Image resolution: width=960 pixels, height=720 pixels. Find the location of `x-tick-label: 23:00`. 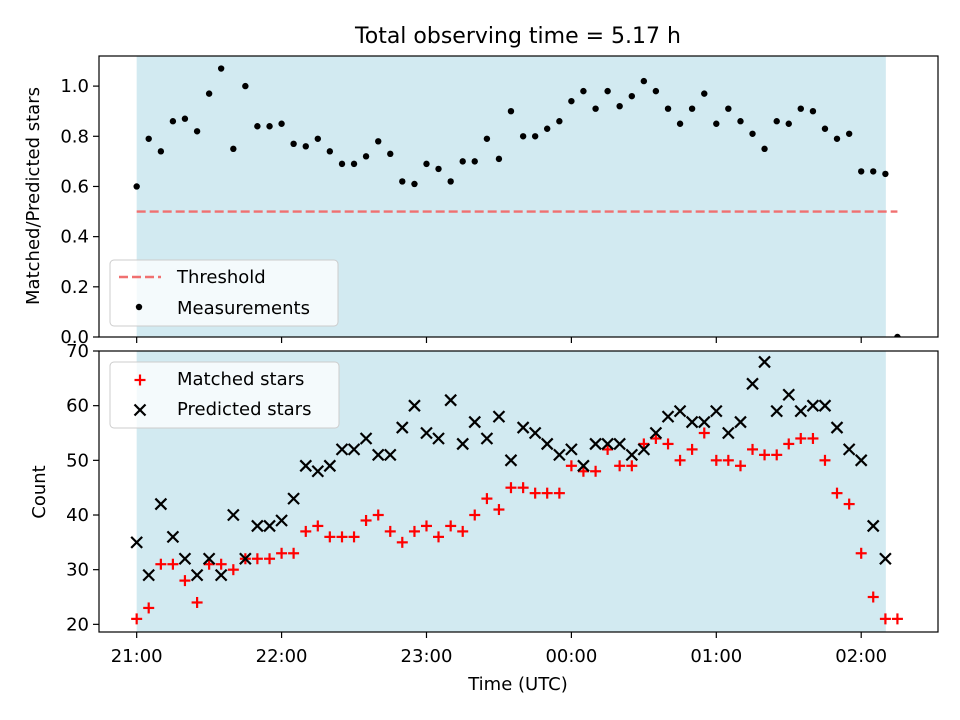

x-tick-label: 23:00 is located at coordinates (427, 656).